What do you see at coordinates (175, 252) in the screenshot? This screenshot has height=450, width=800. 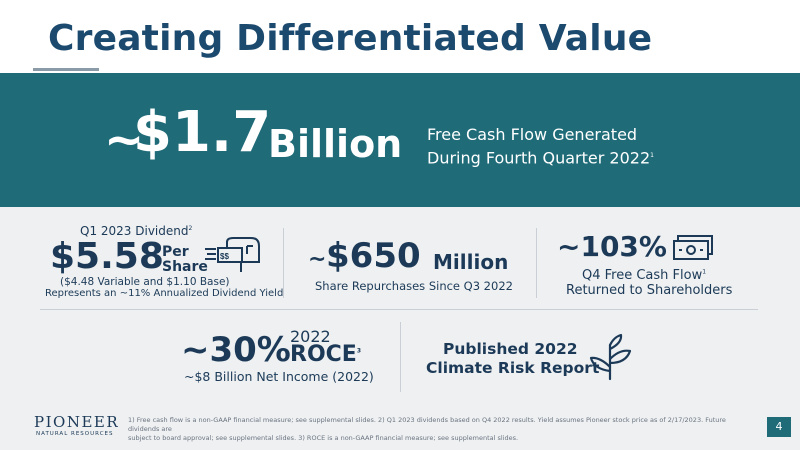 I see `dividend-per: Per` at bounding box center [175, 252].